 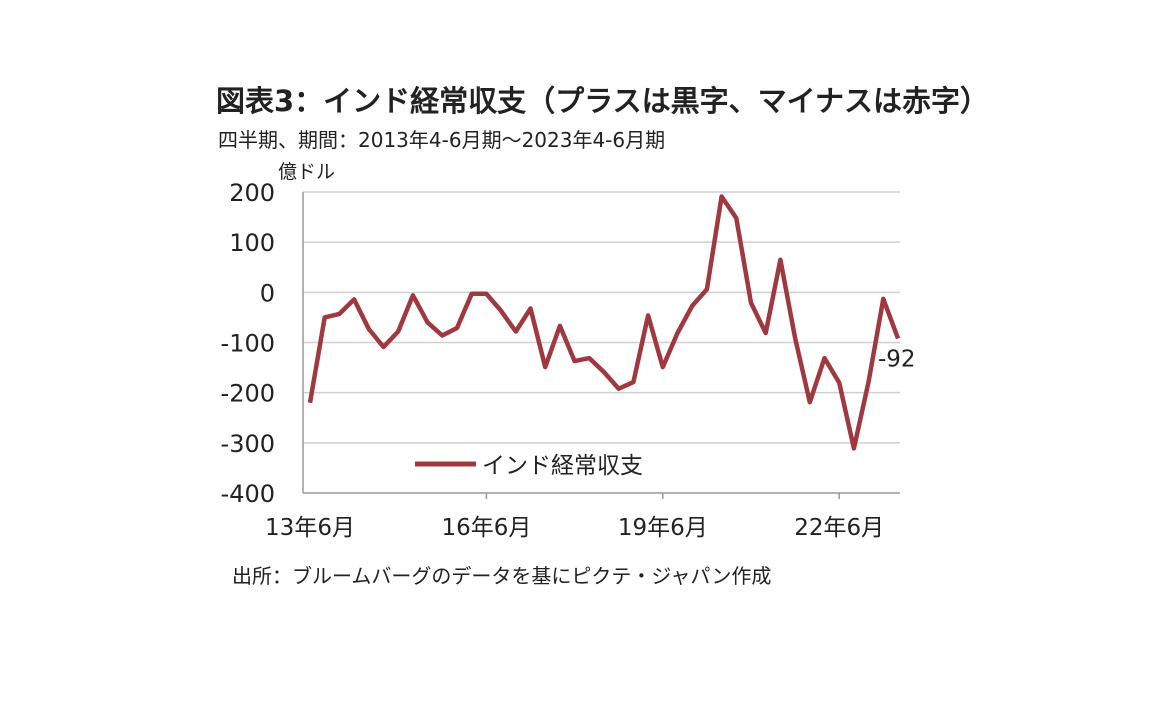 I want to click on x-tick-label: 19年6月, so click(x=663, y=528).